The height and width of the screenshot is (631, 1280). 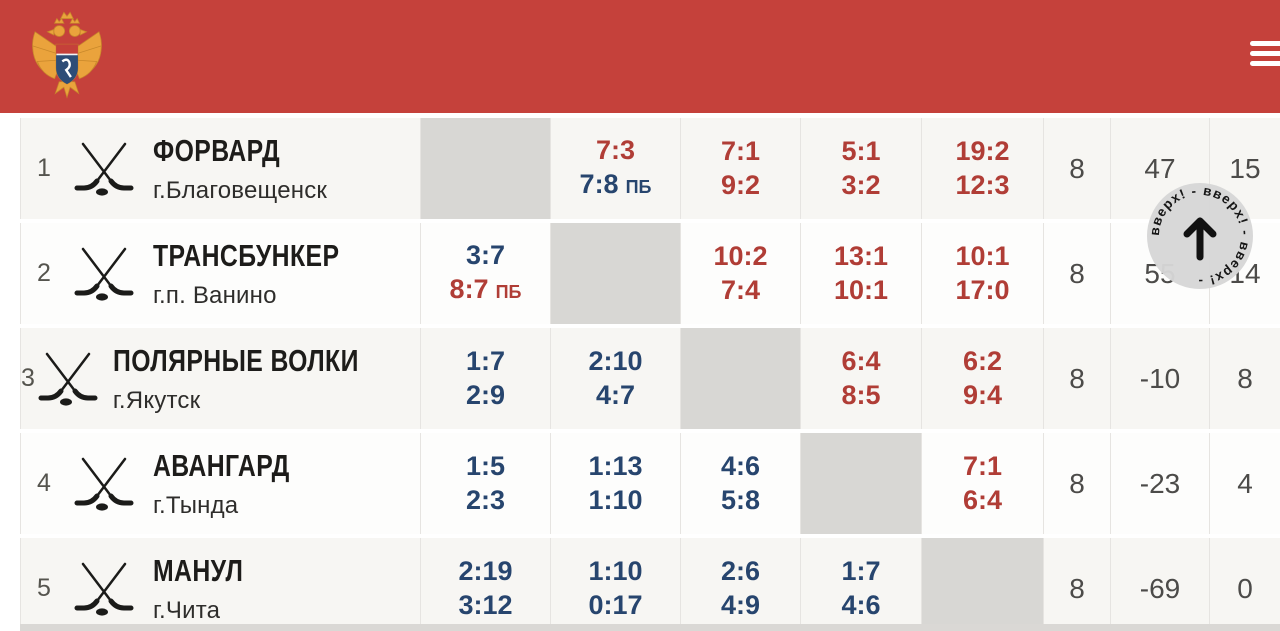 What do you see at coordinates (44, 273) in the screenshot?
I see `team-rank: 2` at bounding box center [44, 273].